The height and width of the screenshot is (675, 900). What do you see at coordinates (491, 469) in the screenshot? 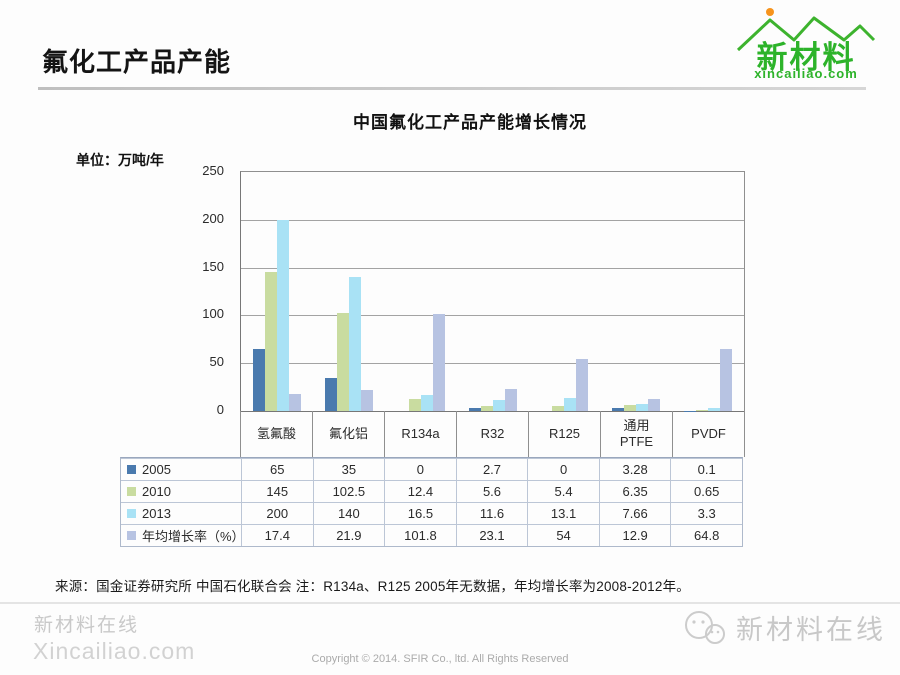
I see `table-value-cell: 2.7` at bounding box center [491, 469].